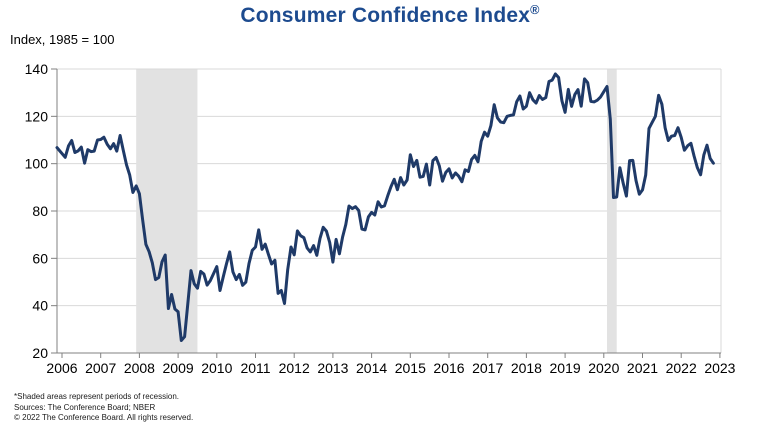 The height and width of the screenshot is (430, 780). I want to click on registered-trademark-symbol: ®, so click(535, 10).